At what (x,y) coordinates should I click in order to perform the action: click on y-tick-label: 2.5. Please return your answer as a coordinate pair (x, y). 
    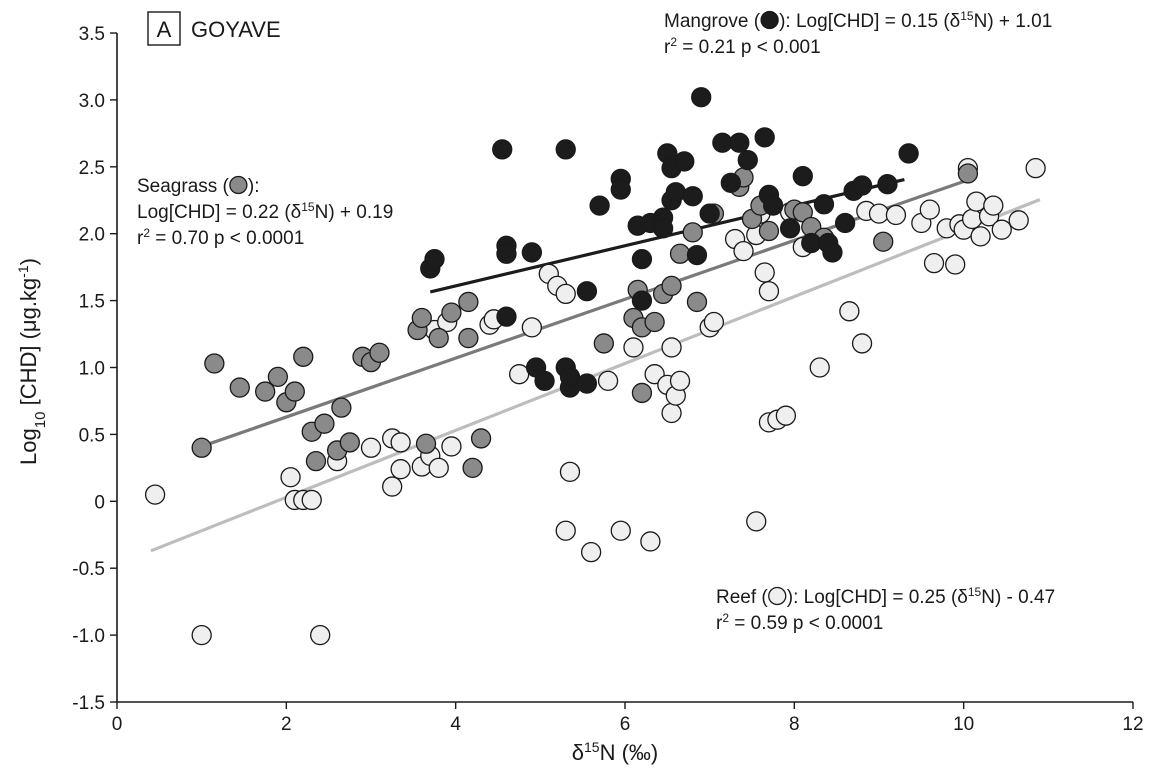
    Looking at the image, I should click on (92, 168).